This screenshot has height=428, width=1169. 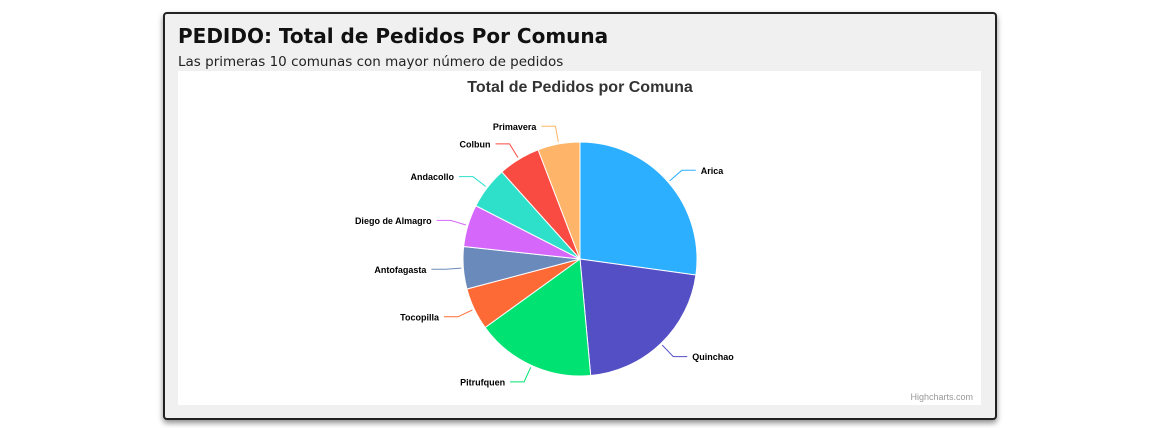 What do you see at coordinates (458, 313) in the screenshot?
I see `connector-tocopilla` at bounding box center [458, 313].